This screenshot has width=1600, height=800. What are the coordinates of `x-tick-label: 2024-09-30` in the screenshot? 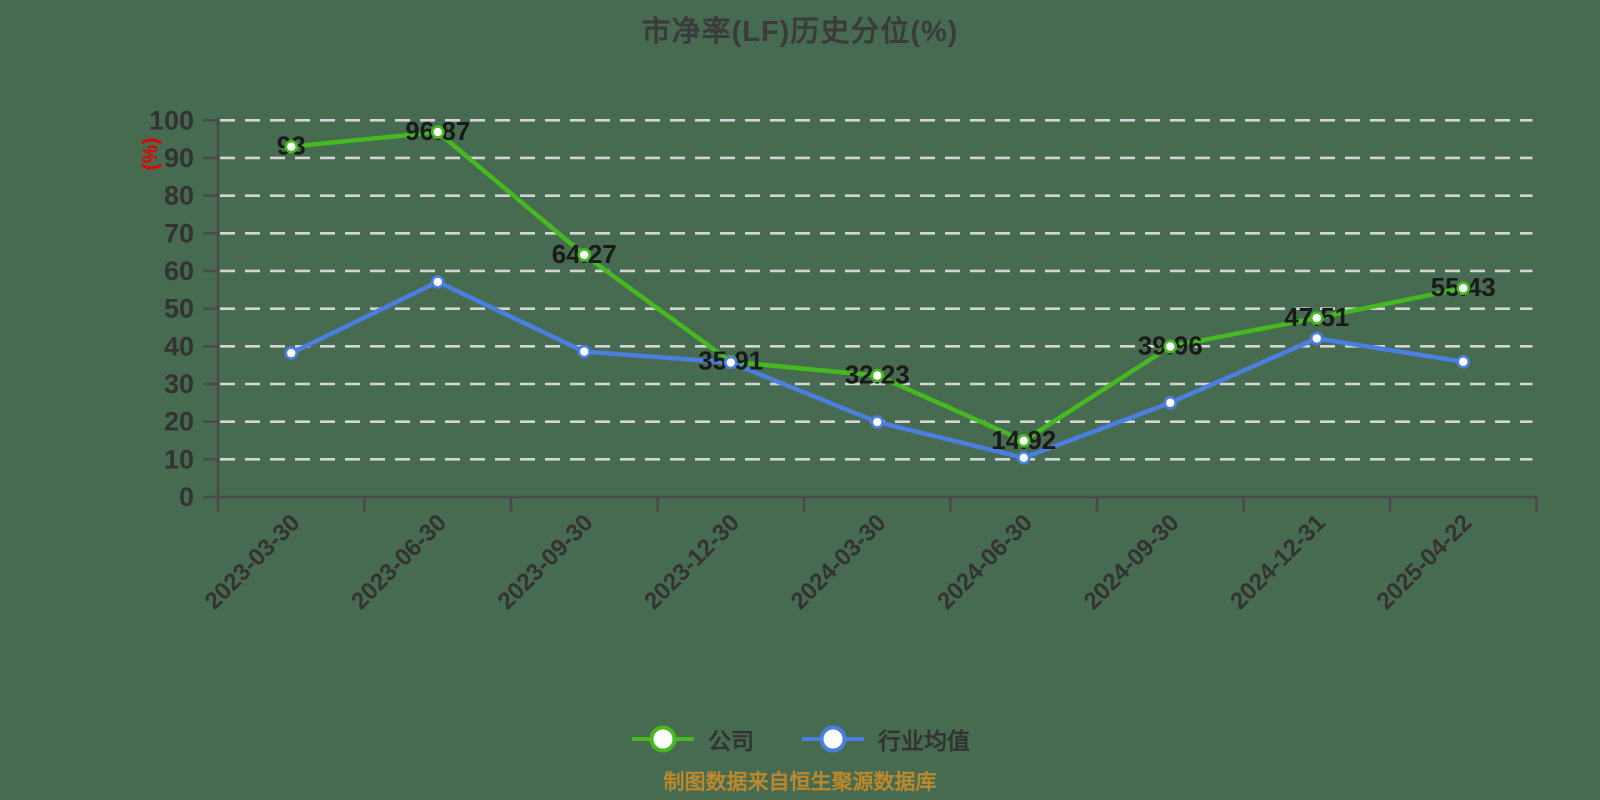 It's located at (1132, 562).